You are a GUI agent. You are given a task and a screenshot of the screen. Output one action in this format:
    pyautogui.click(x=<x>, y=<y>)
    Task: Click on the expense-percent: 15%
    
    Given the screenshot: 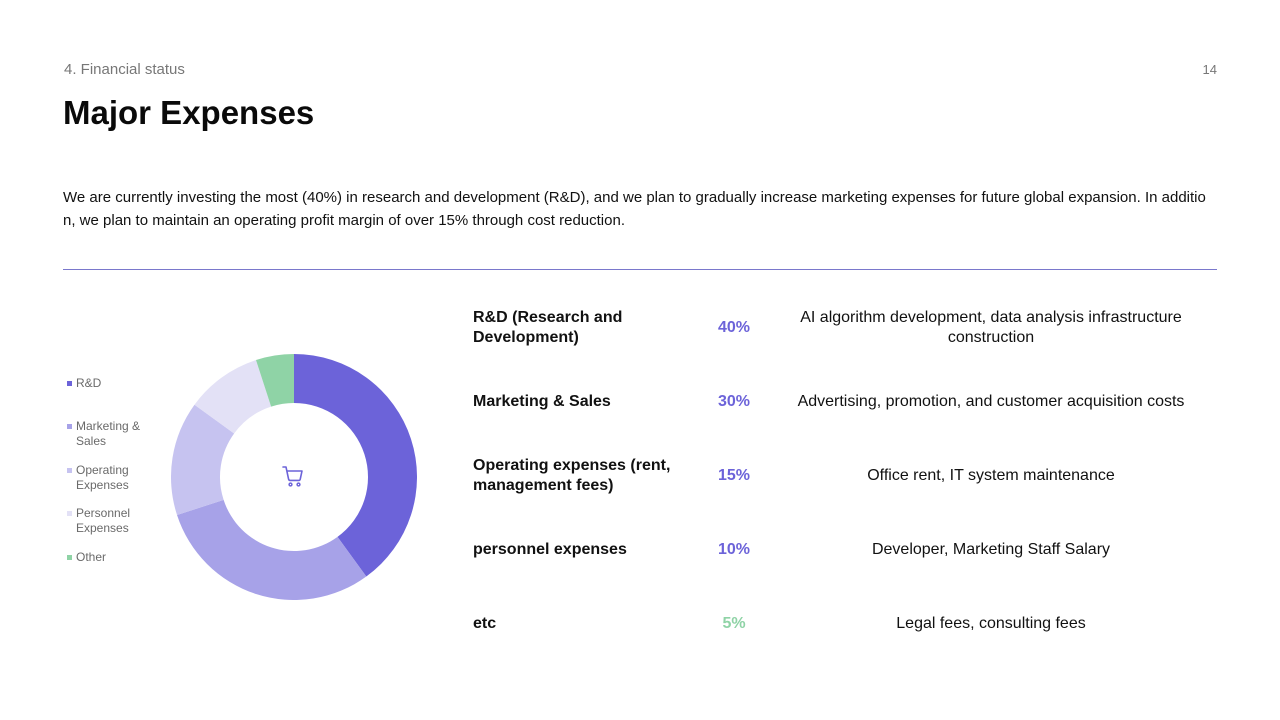 What is the action you would take?
    pyautogui.click(x=734, y=475)
    